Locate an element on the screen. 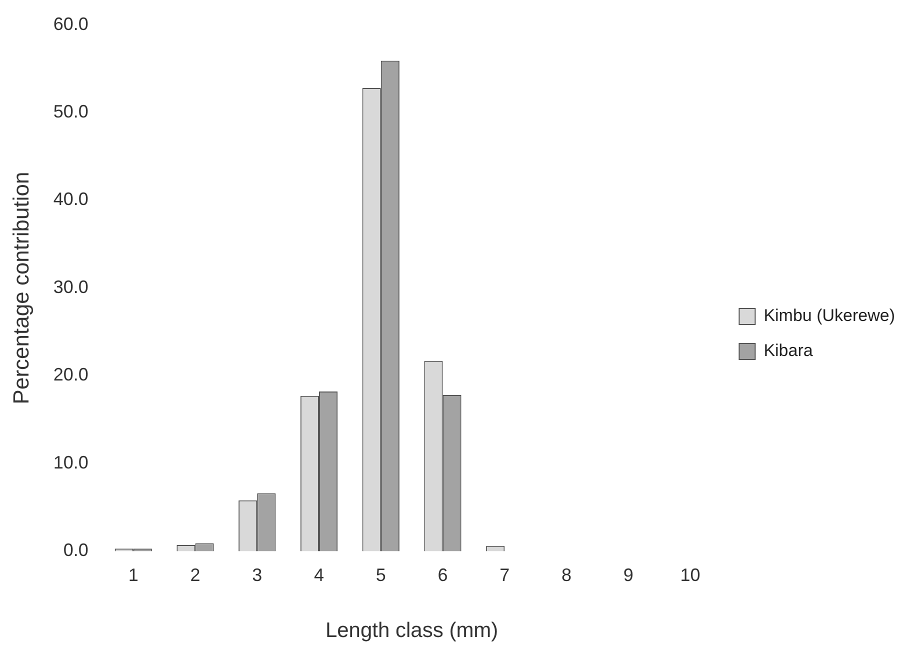 The image size is (915, 658). x-tick-label: 10 is located at coordinates (690, 574).